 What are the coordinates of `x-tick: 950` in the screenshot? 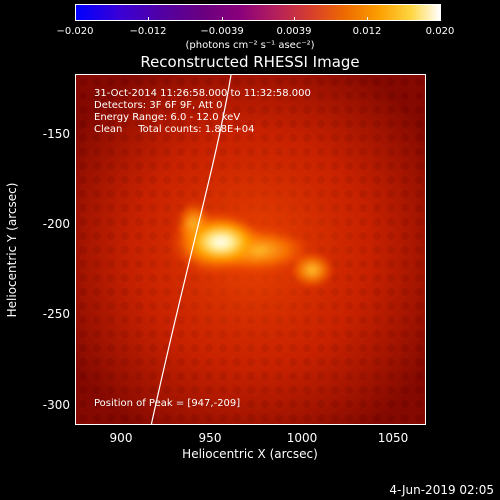 It's located at (210, 438).